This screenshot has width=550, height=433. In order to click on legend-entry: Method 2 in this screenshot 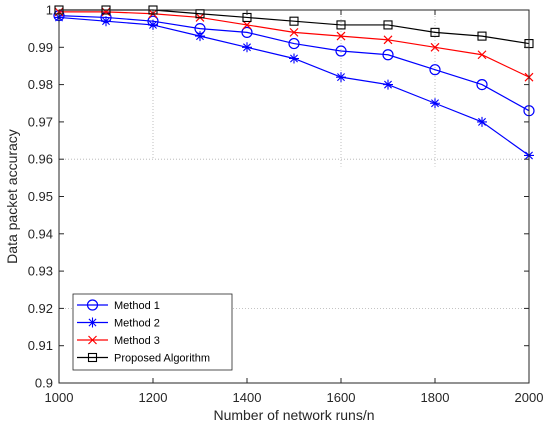, I will do `click(118, 323)`.